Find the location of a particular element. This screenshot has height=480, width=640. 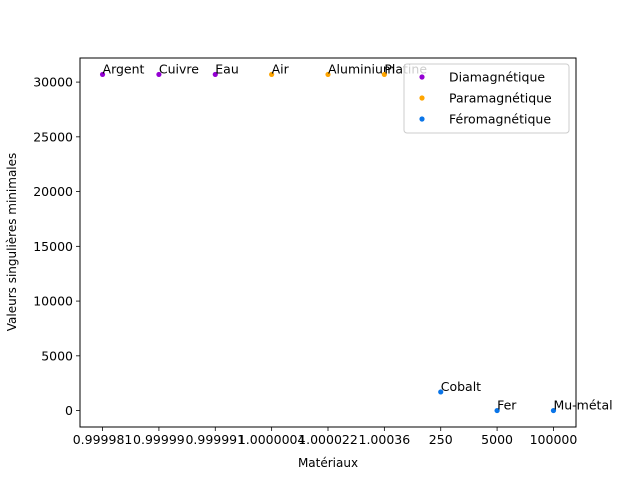

x-tick-label: 250 is located at coordinates (441, 439).